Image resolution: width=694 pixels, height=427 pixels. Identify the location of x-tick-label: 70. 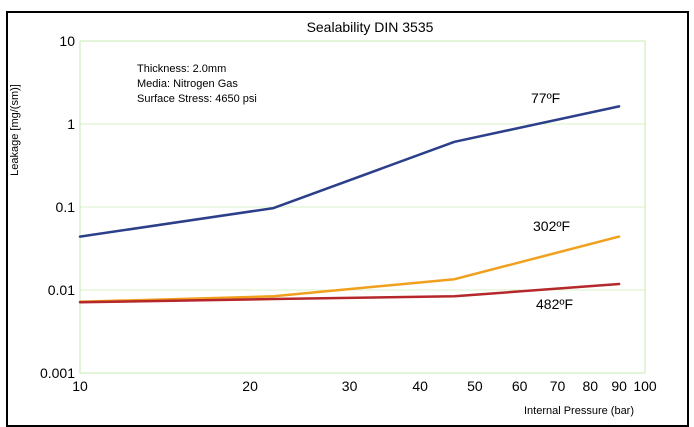
(558, 386).